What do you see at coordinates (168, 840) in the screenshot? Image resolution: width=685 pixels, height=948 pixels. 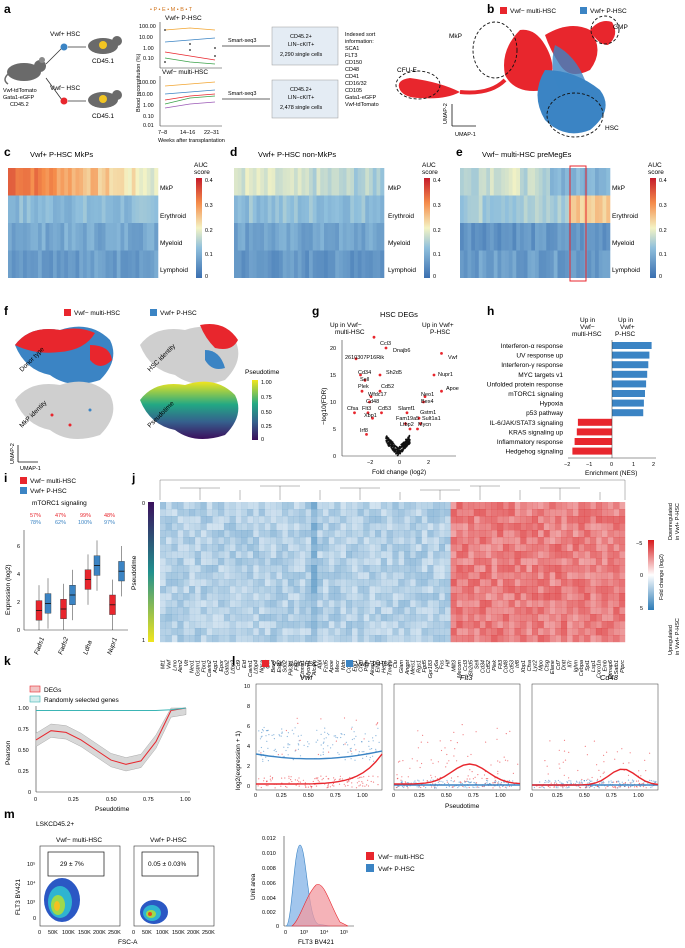 I see `flow-right-title: Vwf+ P-HSC` at bounding box center [168, 840].